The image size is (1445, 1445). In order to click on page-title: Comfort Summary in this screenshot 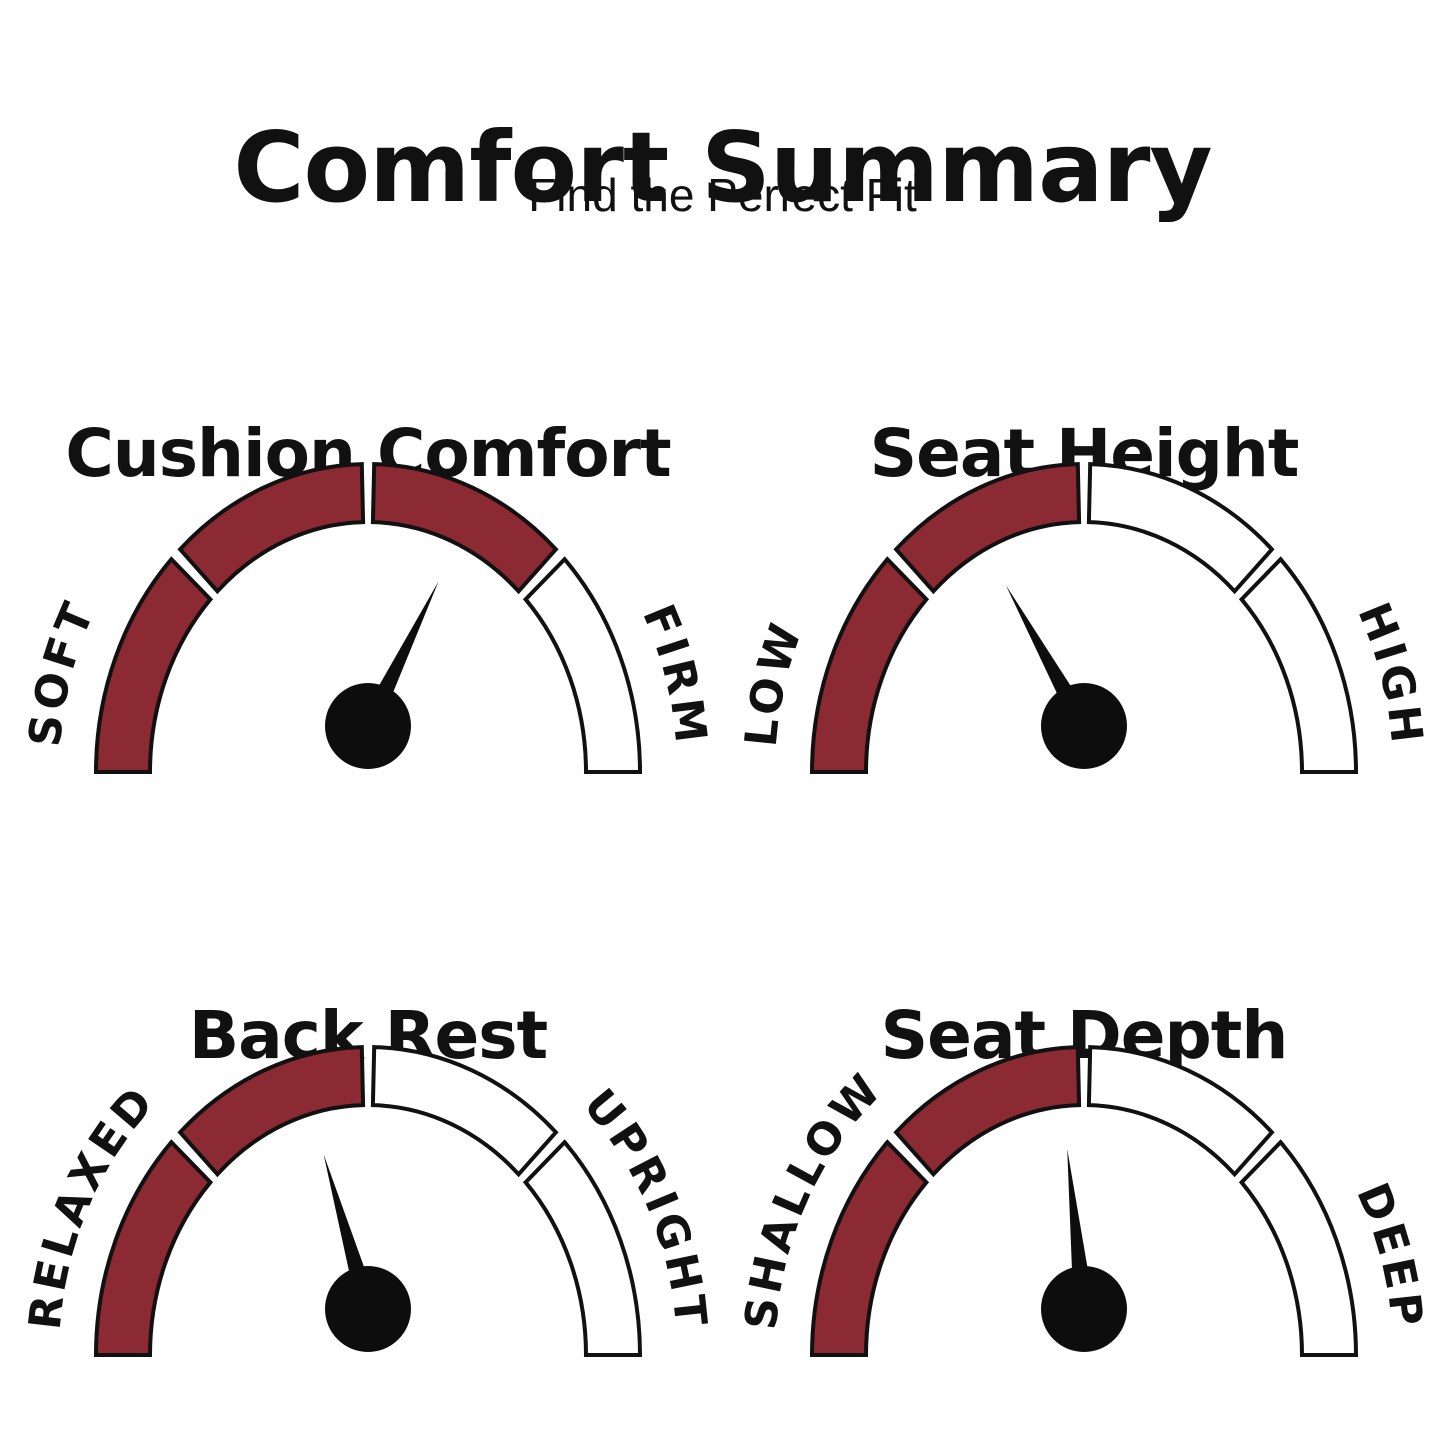, I will do `click(722, 167)`.